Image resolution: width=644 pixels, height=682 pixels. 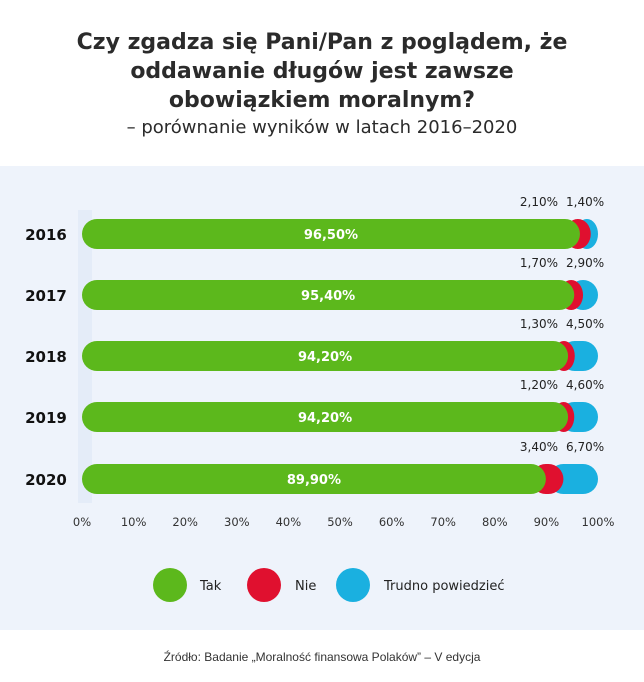 What do you see at coordinates (585, 202) in the screenshot?
I see `data-label-trudno: 1,40%` at bounding box center [585, 202].